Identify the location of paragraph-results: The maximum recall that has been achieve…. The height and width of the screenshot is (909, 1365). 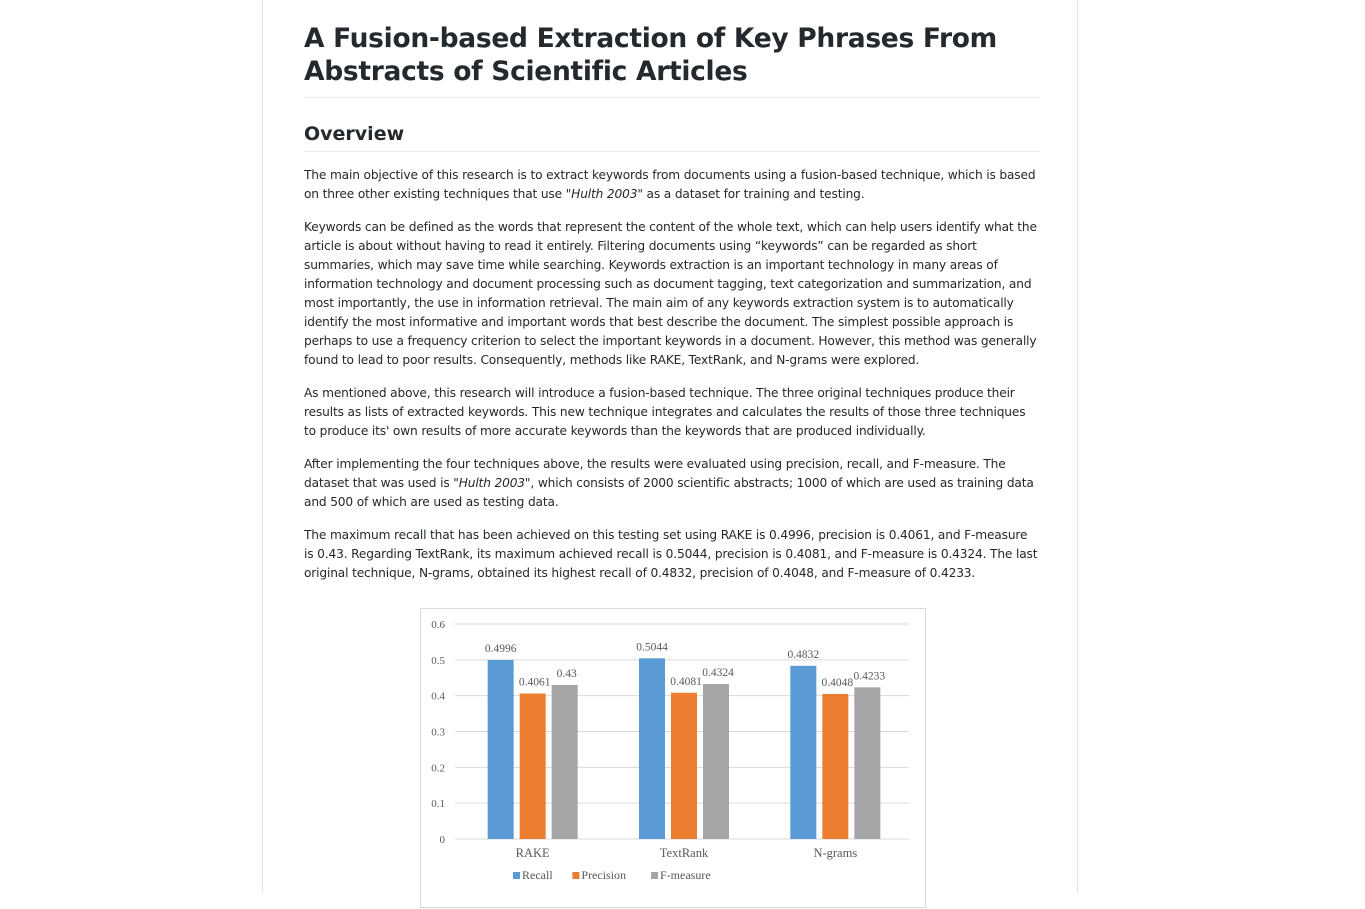
(671, 554).